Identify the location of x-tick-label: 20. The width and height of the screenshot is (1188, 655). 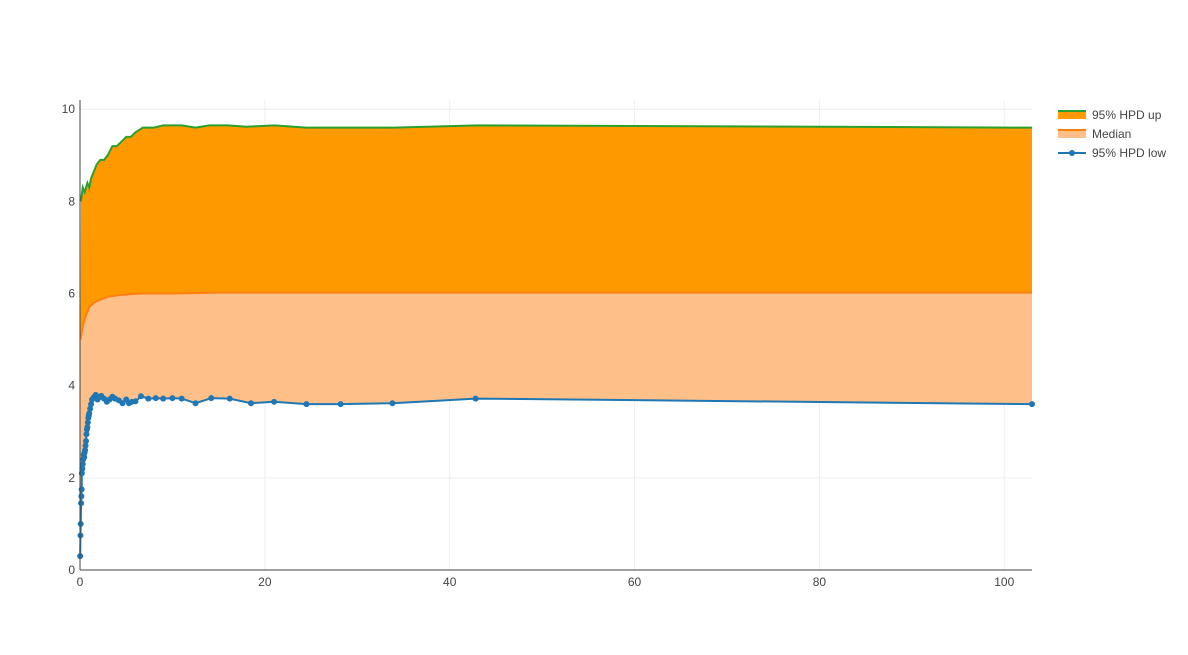
(265, 582).